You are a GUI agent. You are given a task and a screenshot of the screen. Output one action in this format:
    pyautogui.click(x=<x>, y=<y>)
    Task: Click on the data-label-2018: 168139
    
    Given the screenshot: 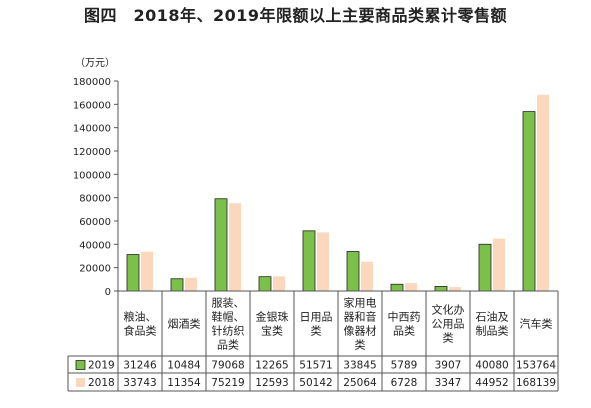 What is the action you would take?
    pyautogui.click(x=536, y=383)
    